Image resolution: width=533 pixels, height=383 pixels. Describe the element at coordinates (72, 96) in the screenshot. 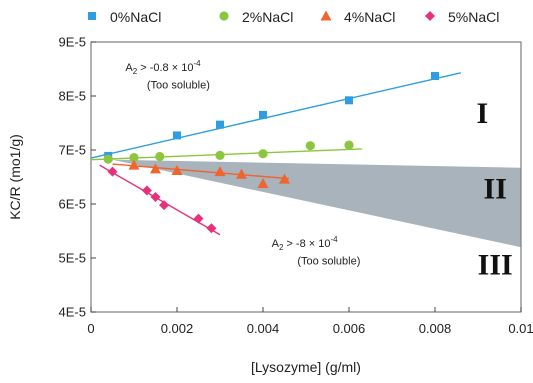

I see `y-tick-label: 8E-5` at that location.